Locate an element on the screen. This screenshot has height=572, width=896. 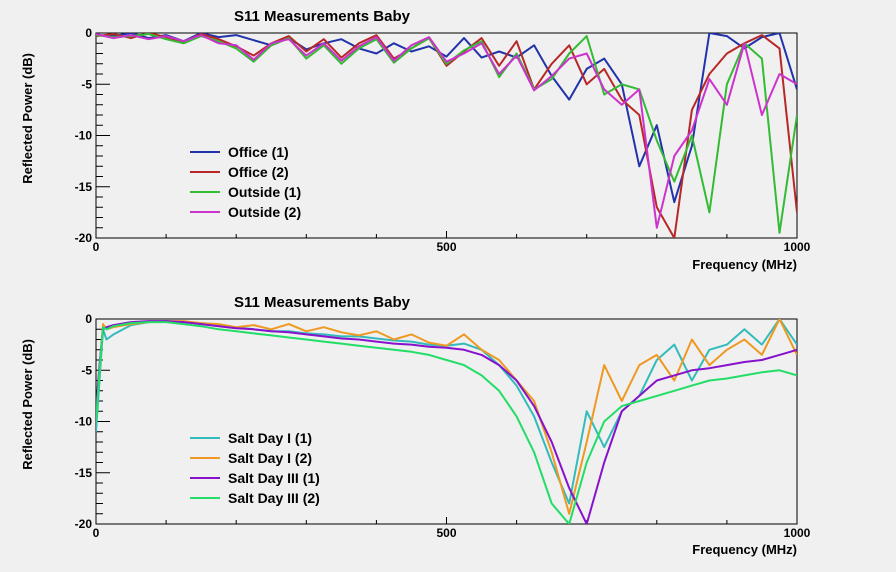
y-tick-label-0: -10 is located at coordinates (84, 136).